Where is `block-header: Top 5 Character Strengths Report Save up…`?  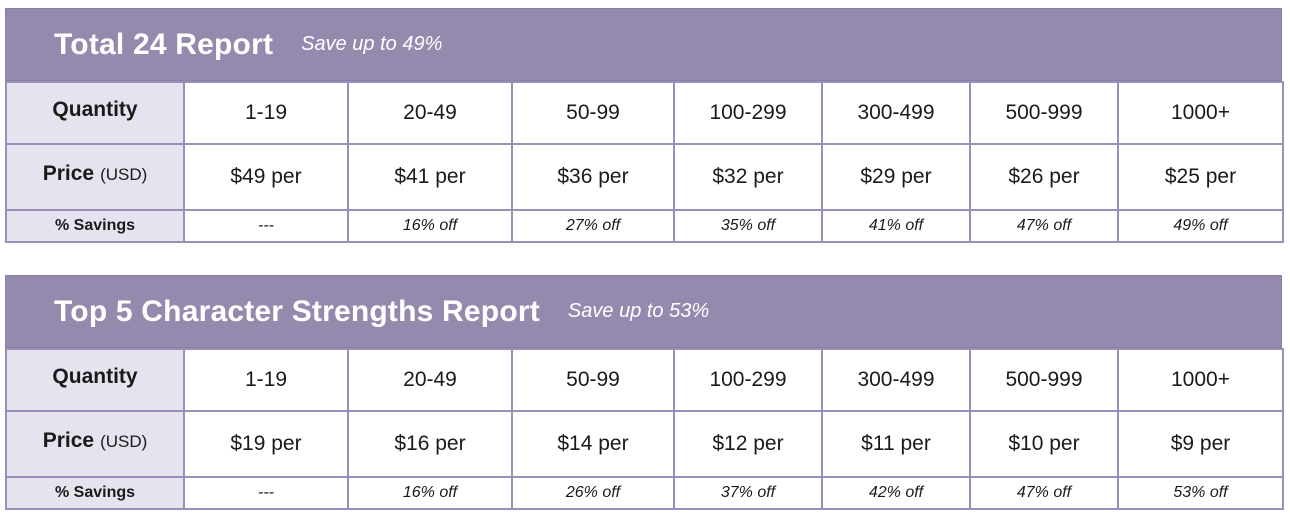 block-header: Top 5 Character Strengths Report Save up… is located at coordinates (643, 311).